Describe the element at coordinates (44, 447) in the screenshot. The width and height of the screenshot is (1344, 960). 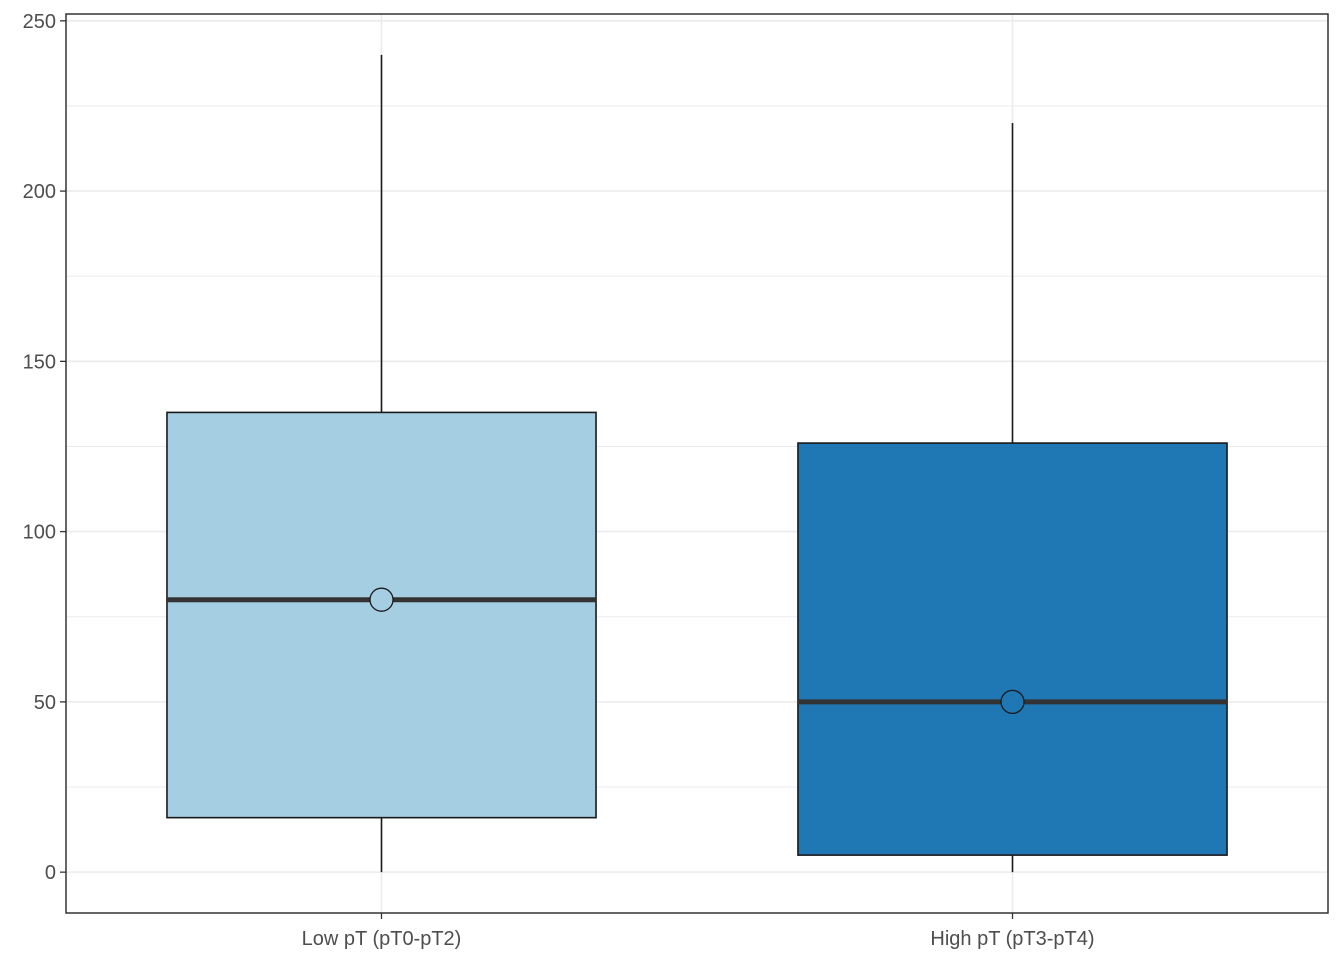
I see `y-axis: 0 50 100 150 200 250` at that location.